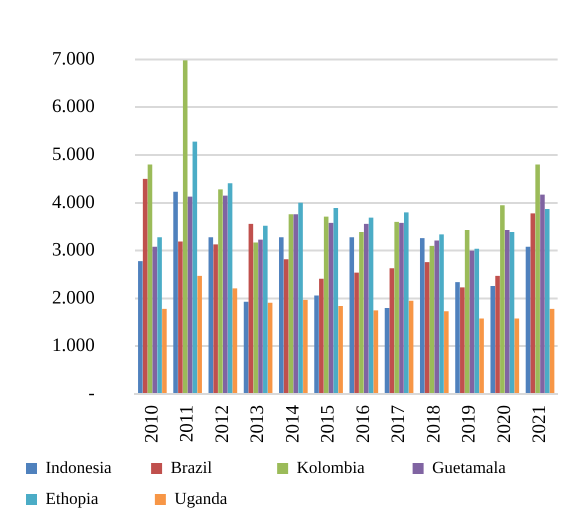  I want to click on legend-label: Ethopia, so click(93, 498).